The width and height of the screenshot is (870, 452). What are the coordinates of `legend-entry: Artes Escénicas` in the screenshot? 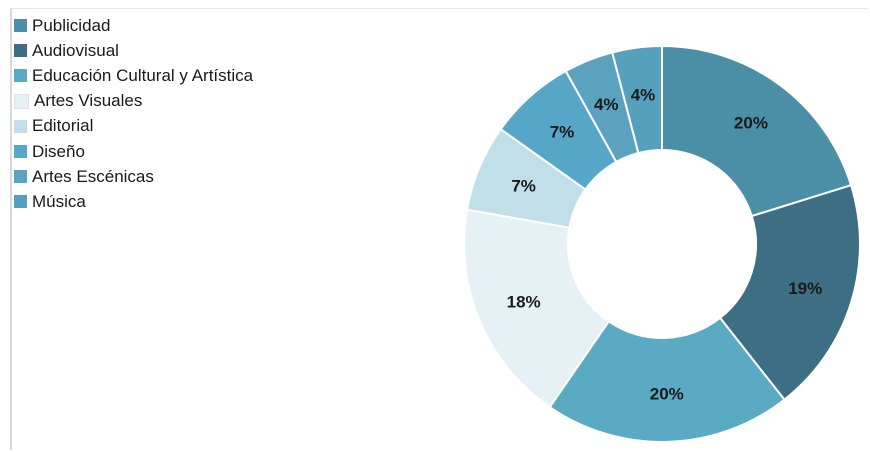 It's located at (133, 176).